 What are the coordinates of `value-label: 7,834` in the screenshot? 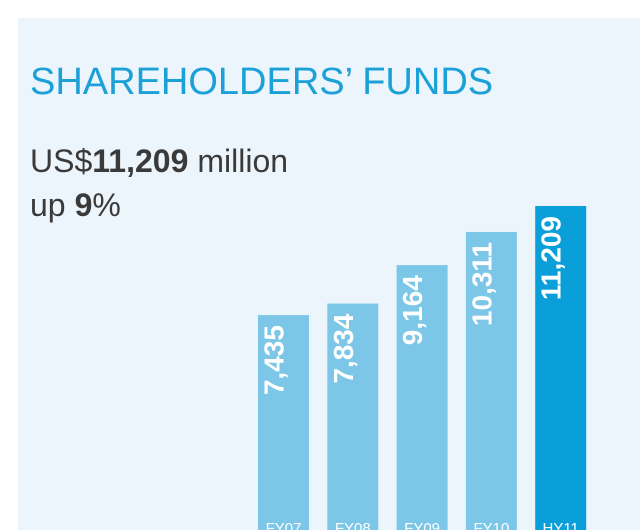 It's located at (343, 348).